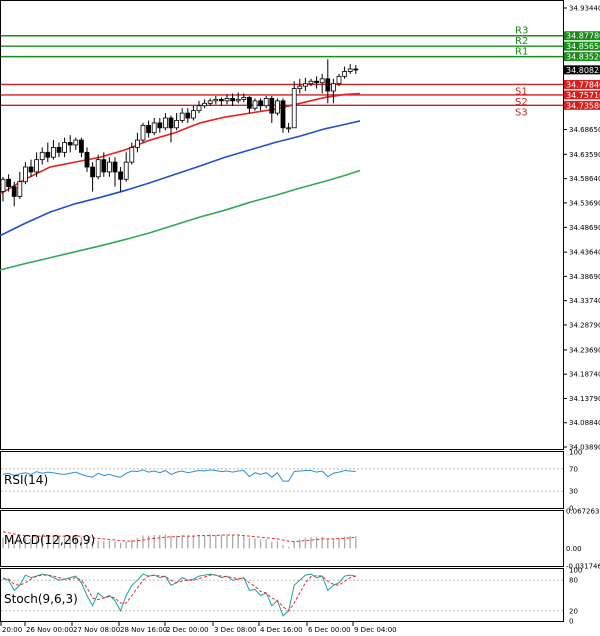  What do you see at coordinates (179, 475) in the screenshot?
I see `rsi-line` at bounding box center [179, 475].